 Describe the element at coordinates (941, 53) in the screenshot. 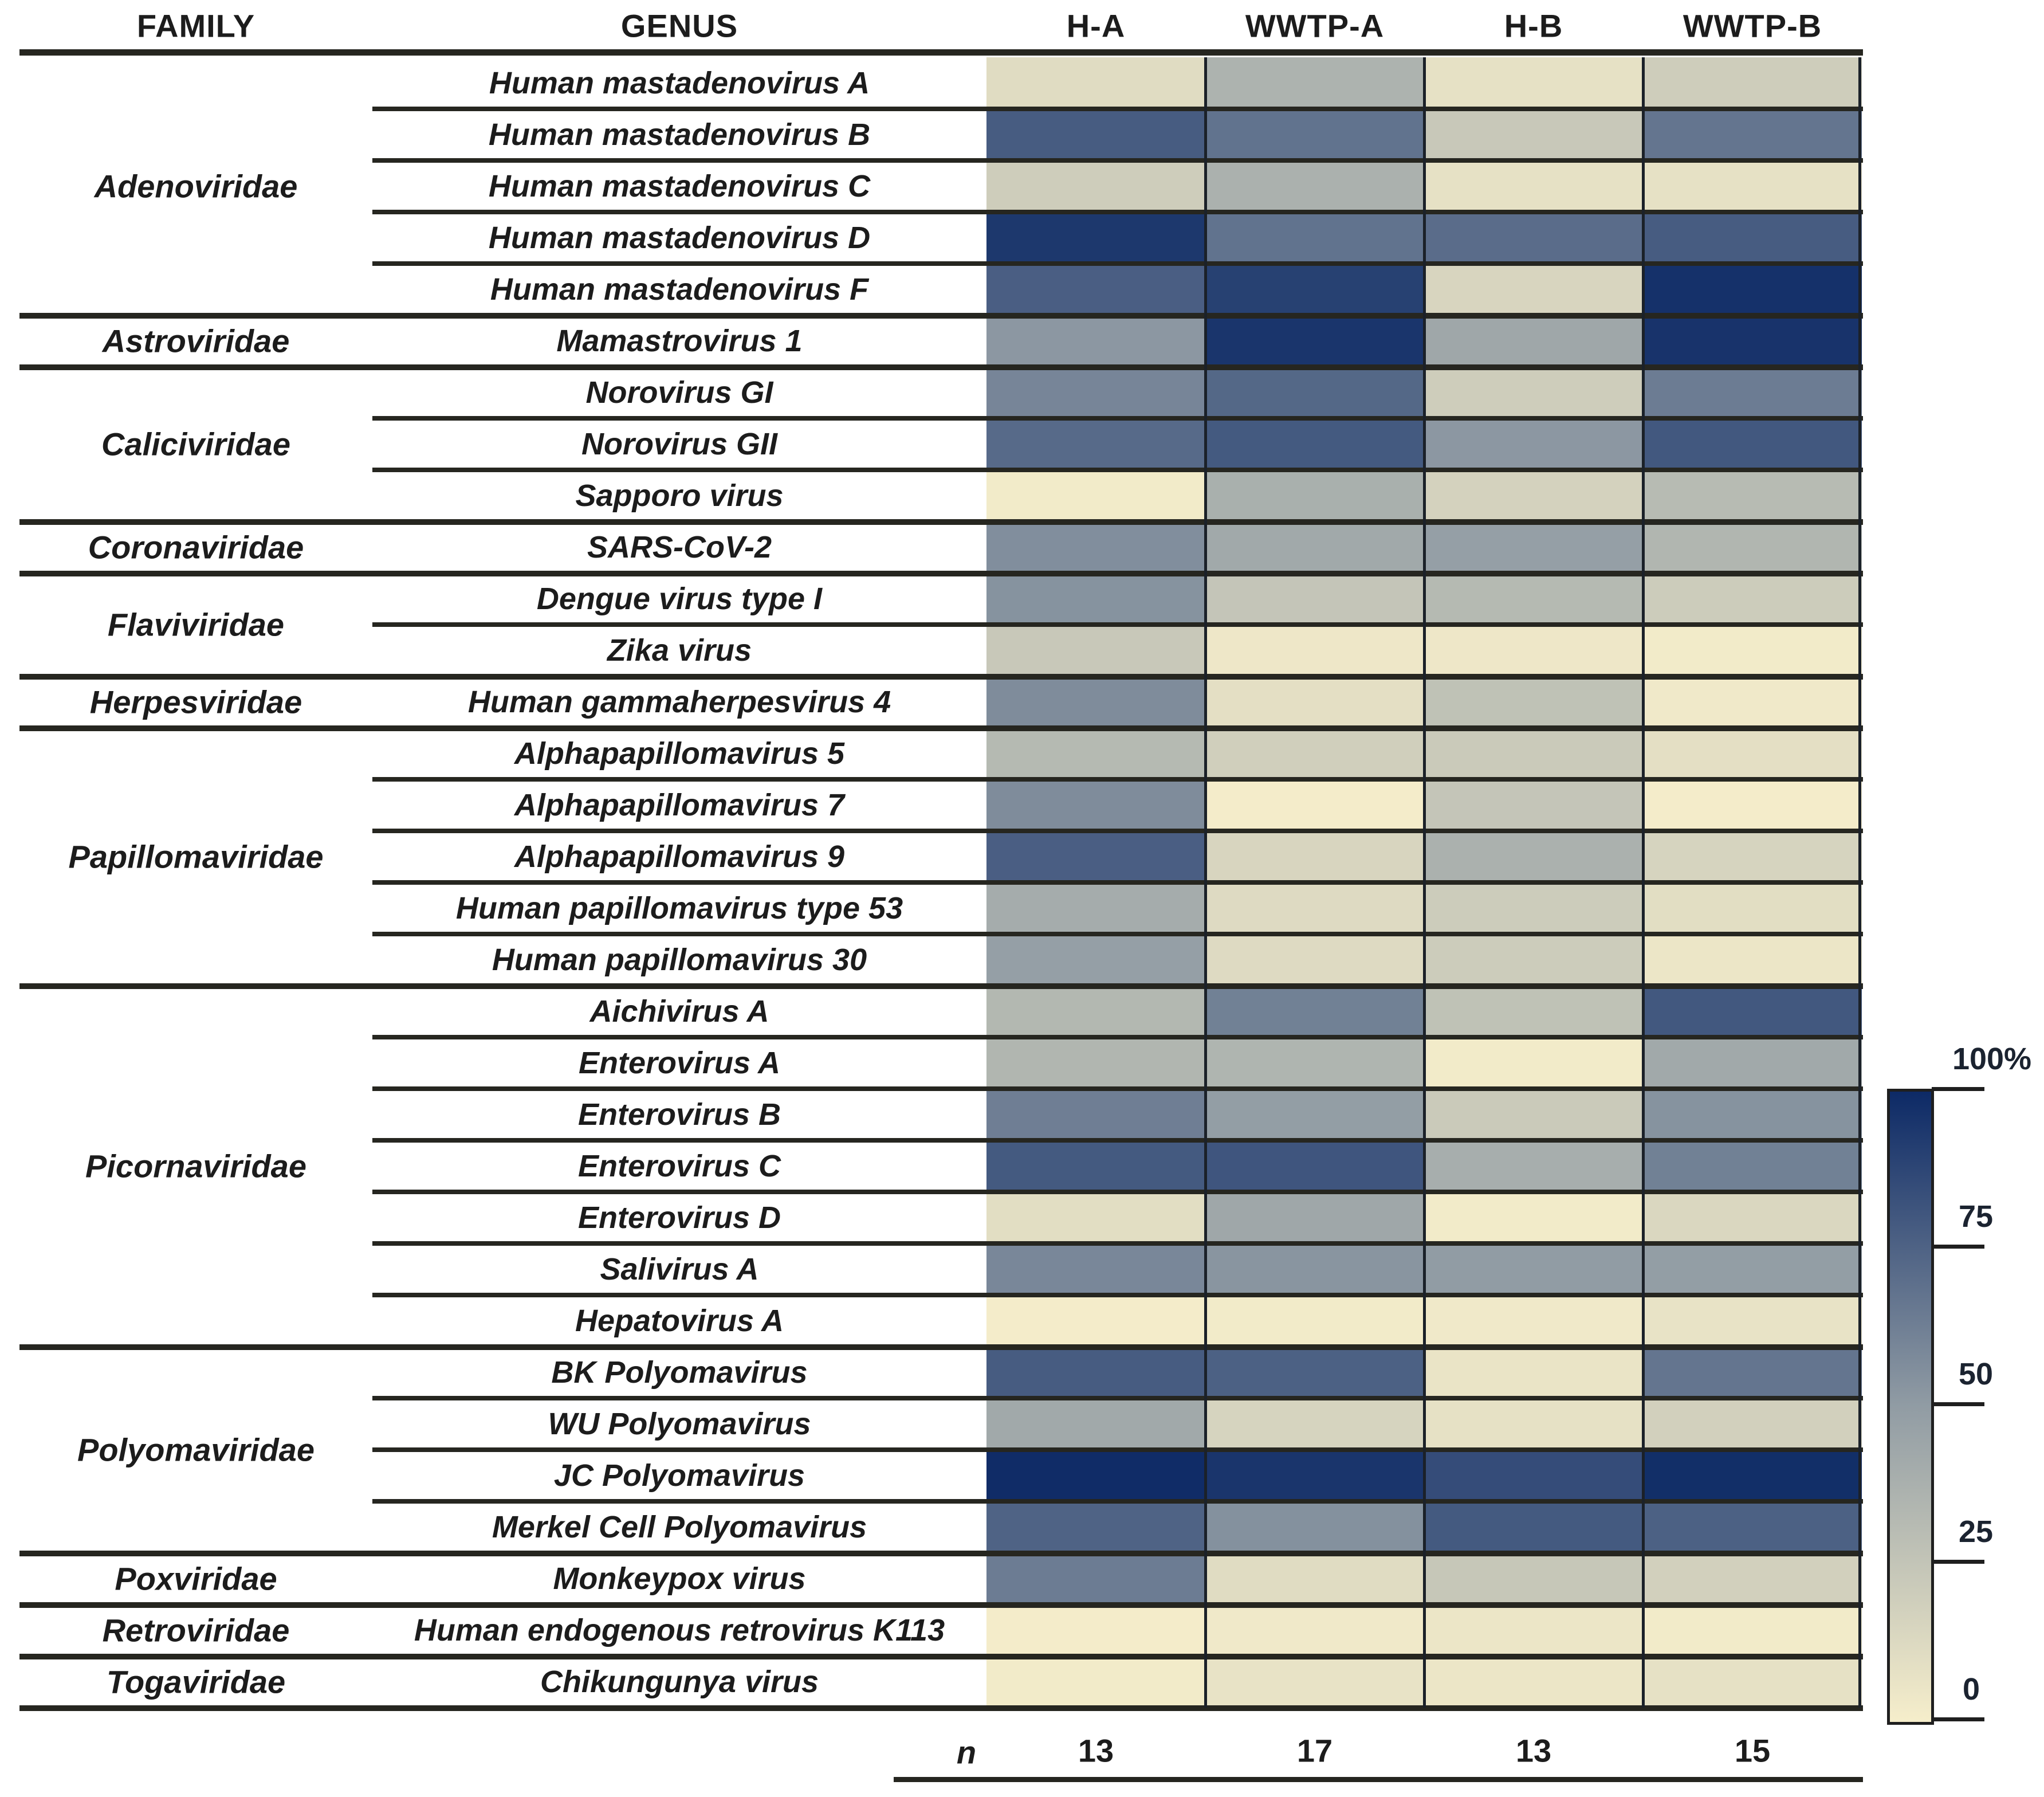

I see `header-underline` at that location.